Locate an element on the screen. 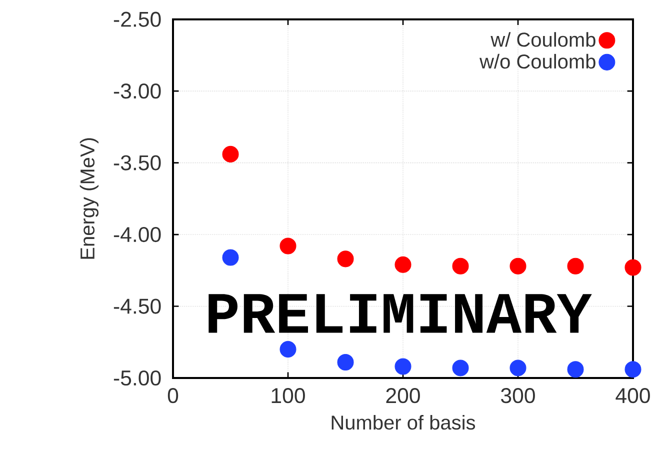 This screenshot has height=465, width=670. legend-label: w/o Coulomb is located at coordinates (538, 61).